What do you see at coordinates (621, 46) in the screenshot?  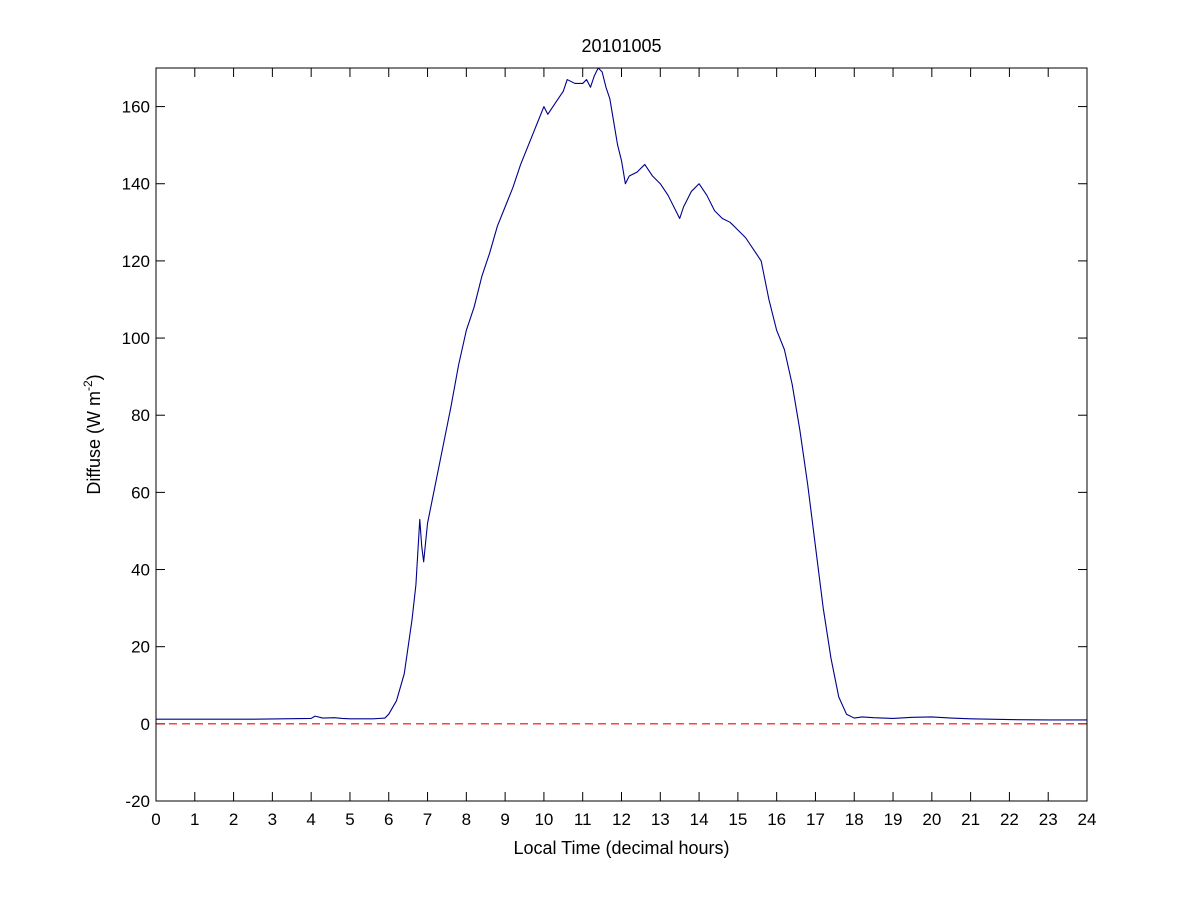 I see `chart-title: 20101005` at bounding box center [621, 46].